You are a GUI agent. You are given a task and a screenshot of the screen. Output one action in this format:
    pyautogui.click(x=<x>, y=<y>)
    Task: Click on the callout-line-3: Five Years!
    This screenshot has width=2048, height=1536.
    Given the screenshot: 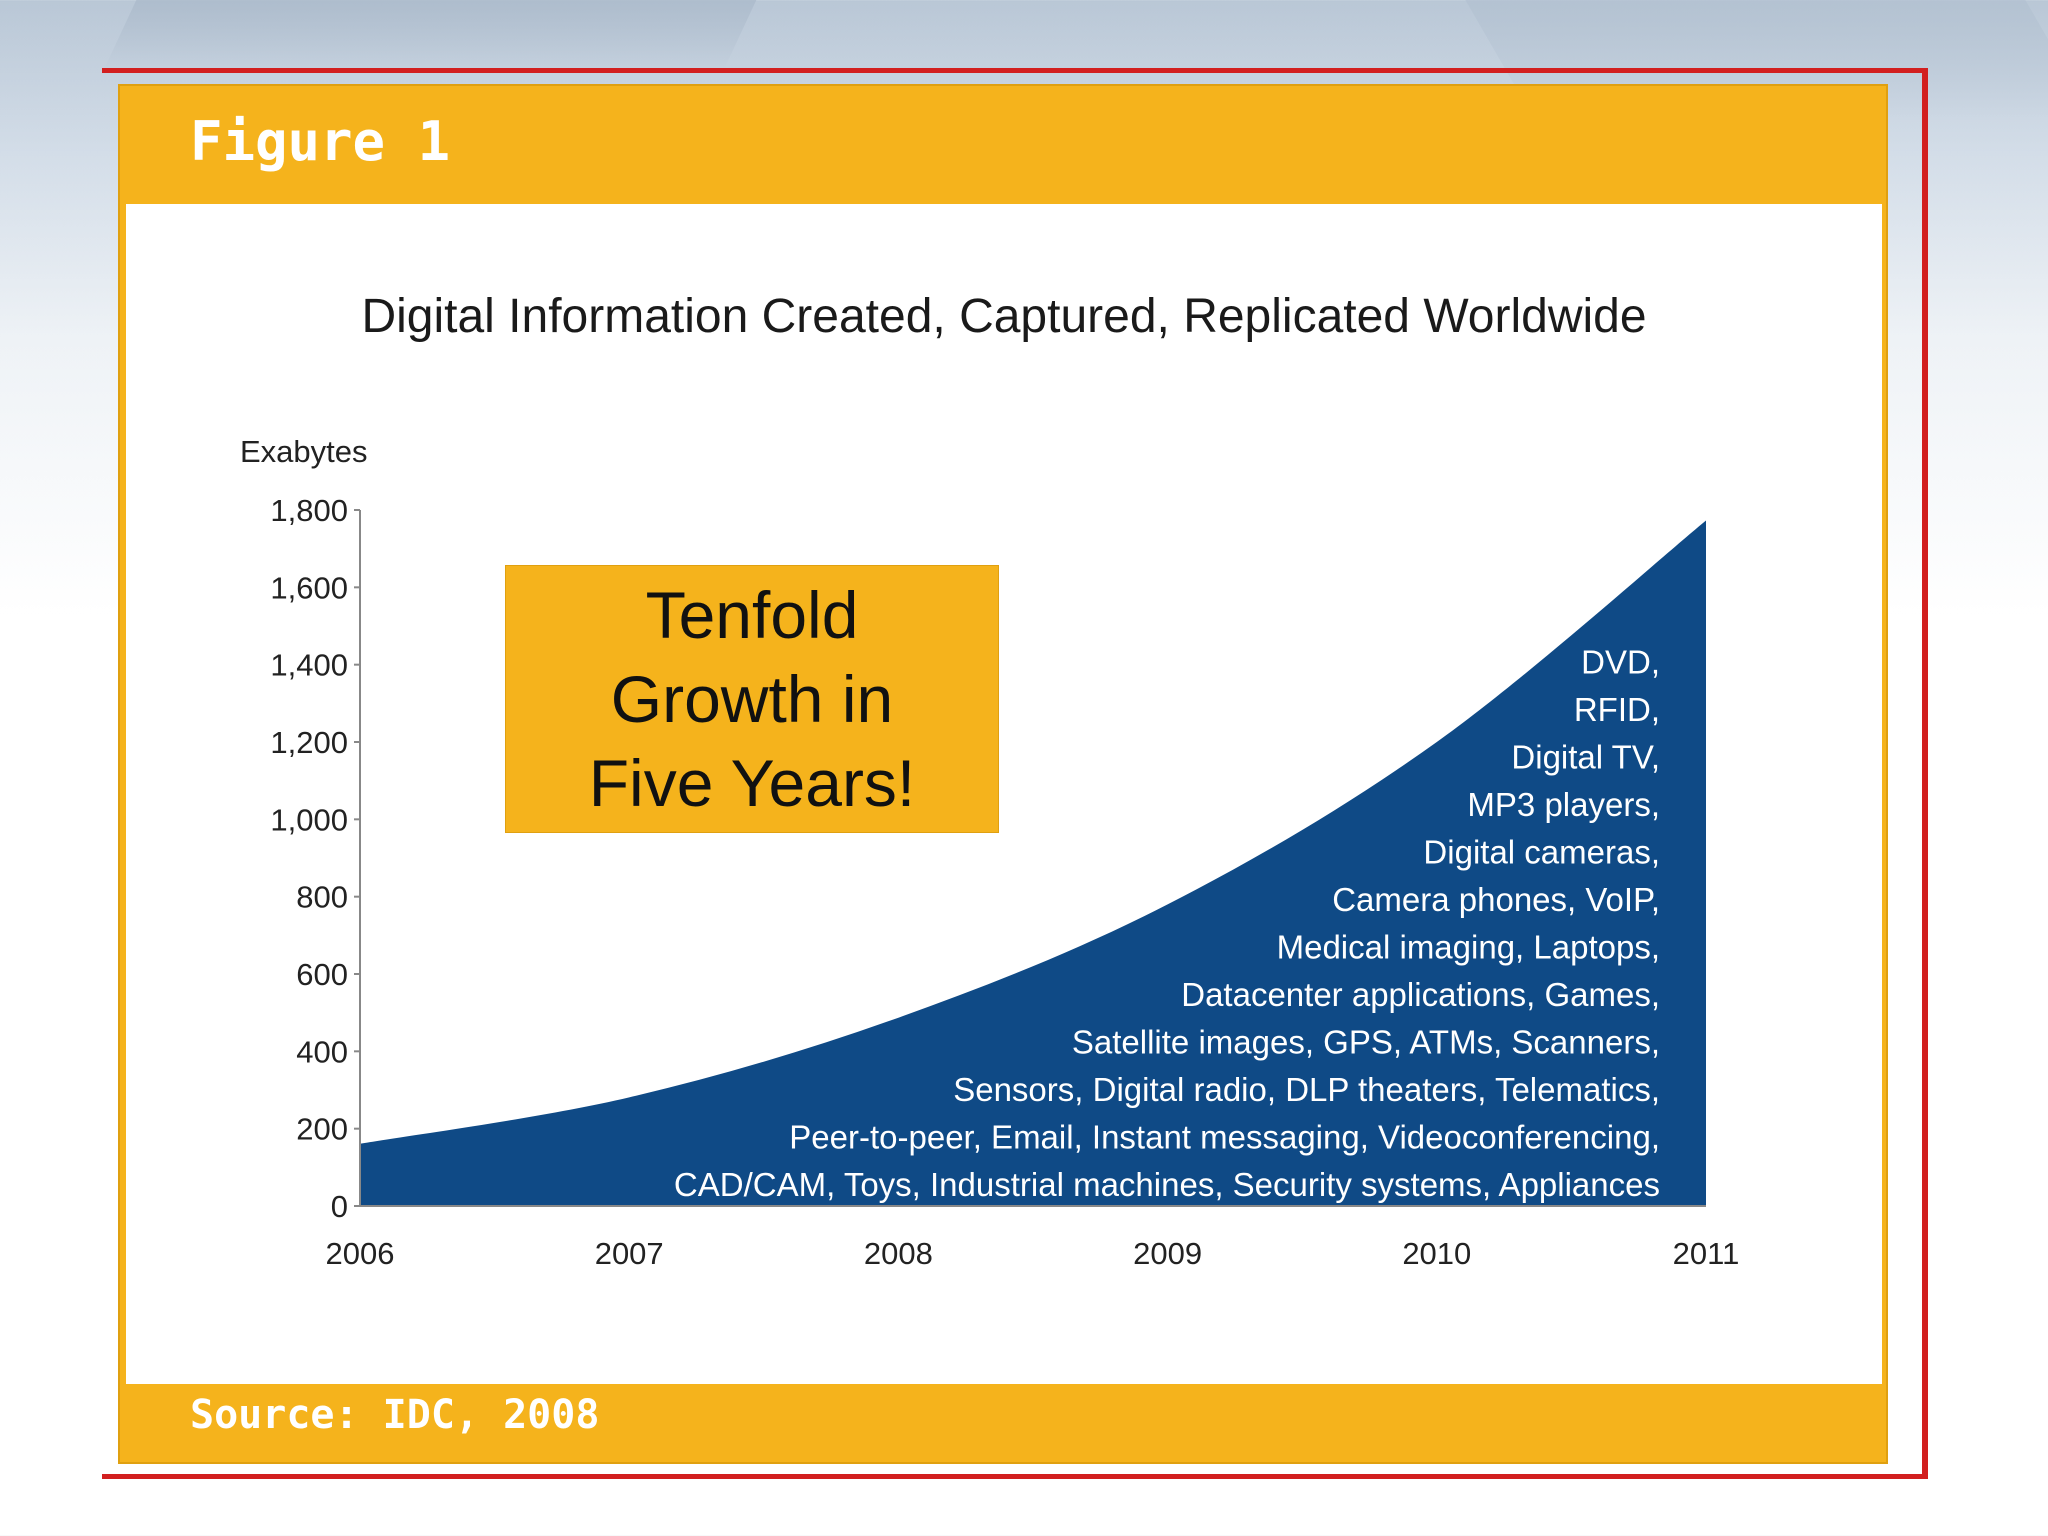 What is the action you would take?
    pyautogui.click(x=752, y=783)
    